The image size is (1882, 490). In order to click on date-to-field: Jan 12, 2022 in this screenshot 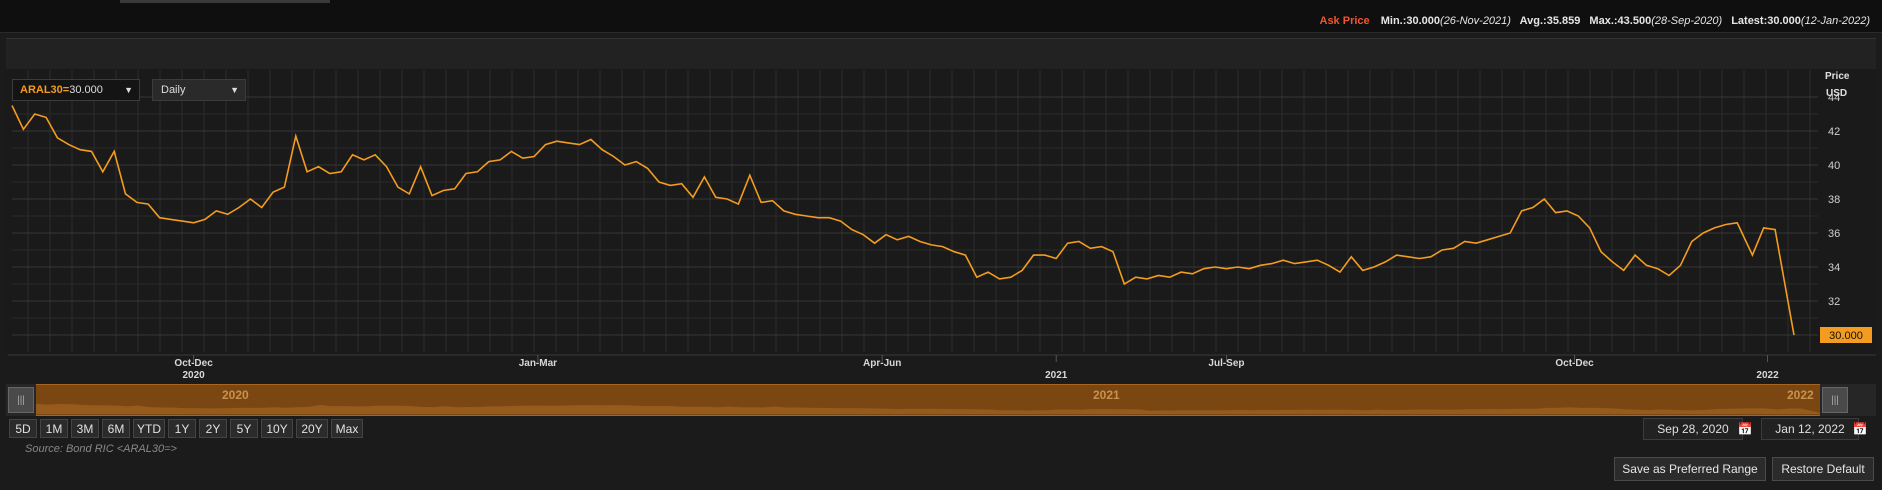, I will do `click(1810, 429)`.